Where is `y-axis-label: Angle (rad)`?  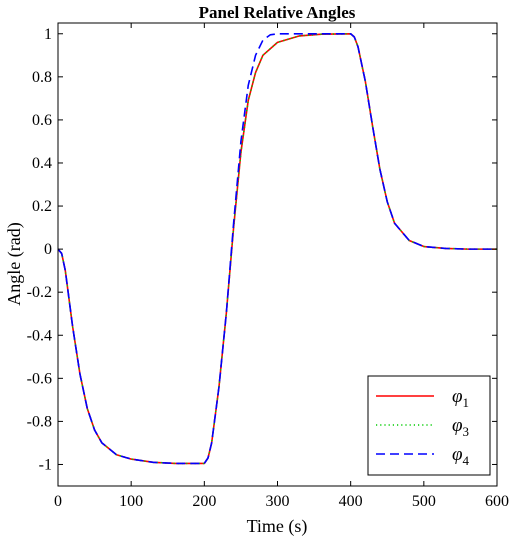 y-axis-label: Angle (rad) is located at coordinates (14, 263).